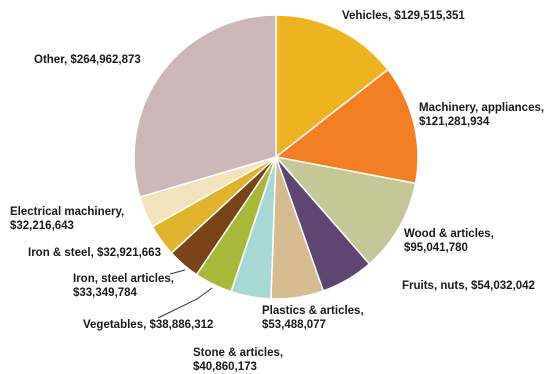 The width and height of the screenshot is (556, 374). What do you see at coordinates (313, 318) in the screenshot?
I see `data-label: Plastics & articles, $53,488,077` at bounding box center [313, 318].